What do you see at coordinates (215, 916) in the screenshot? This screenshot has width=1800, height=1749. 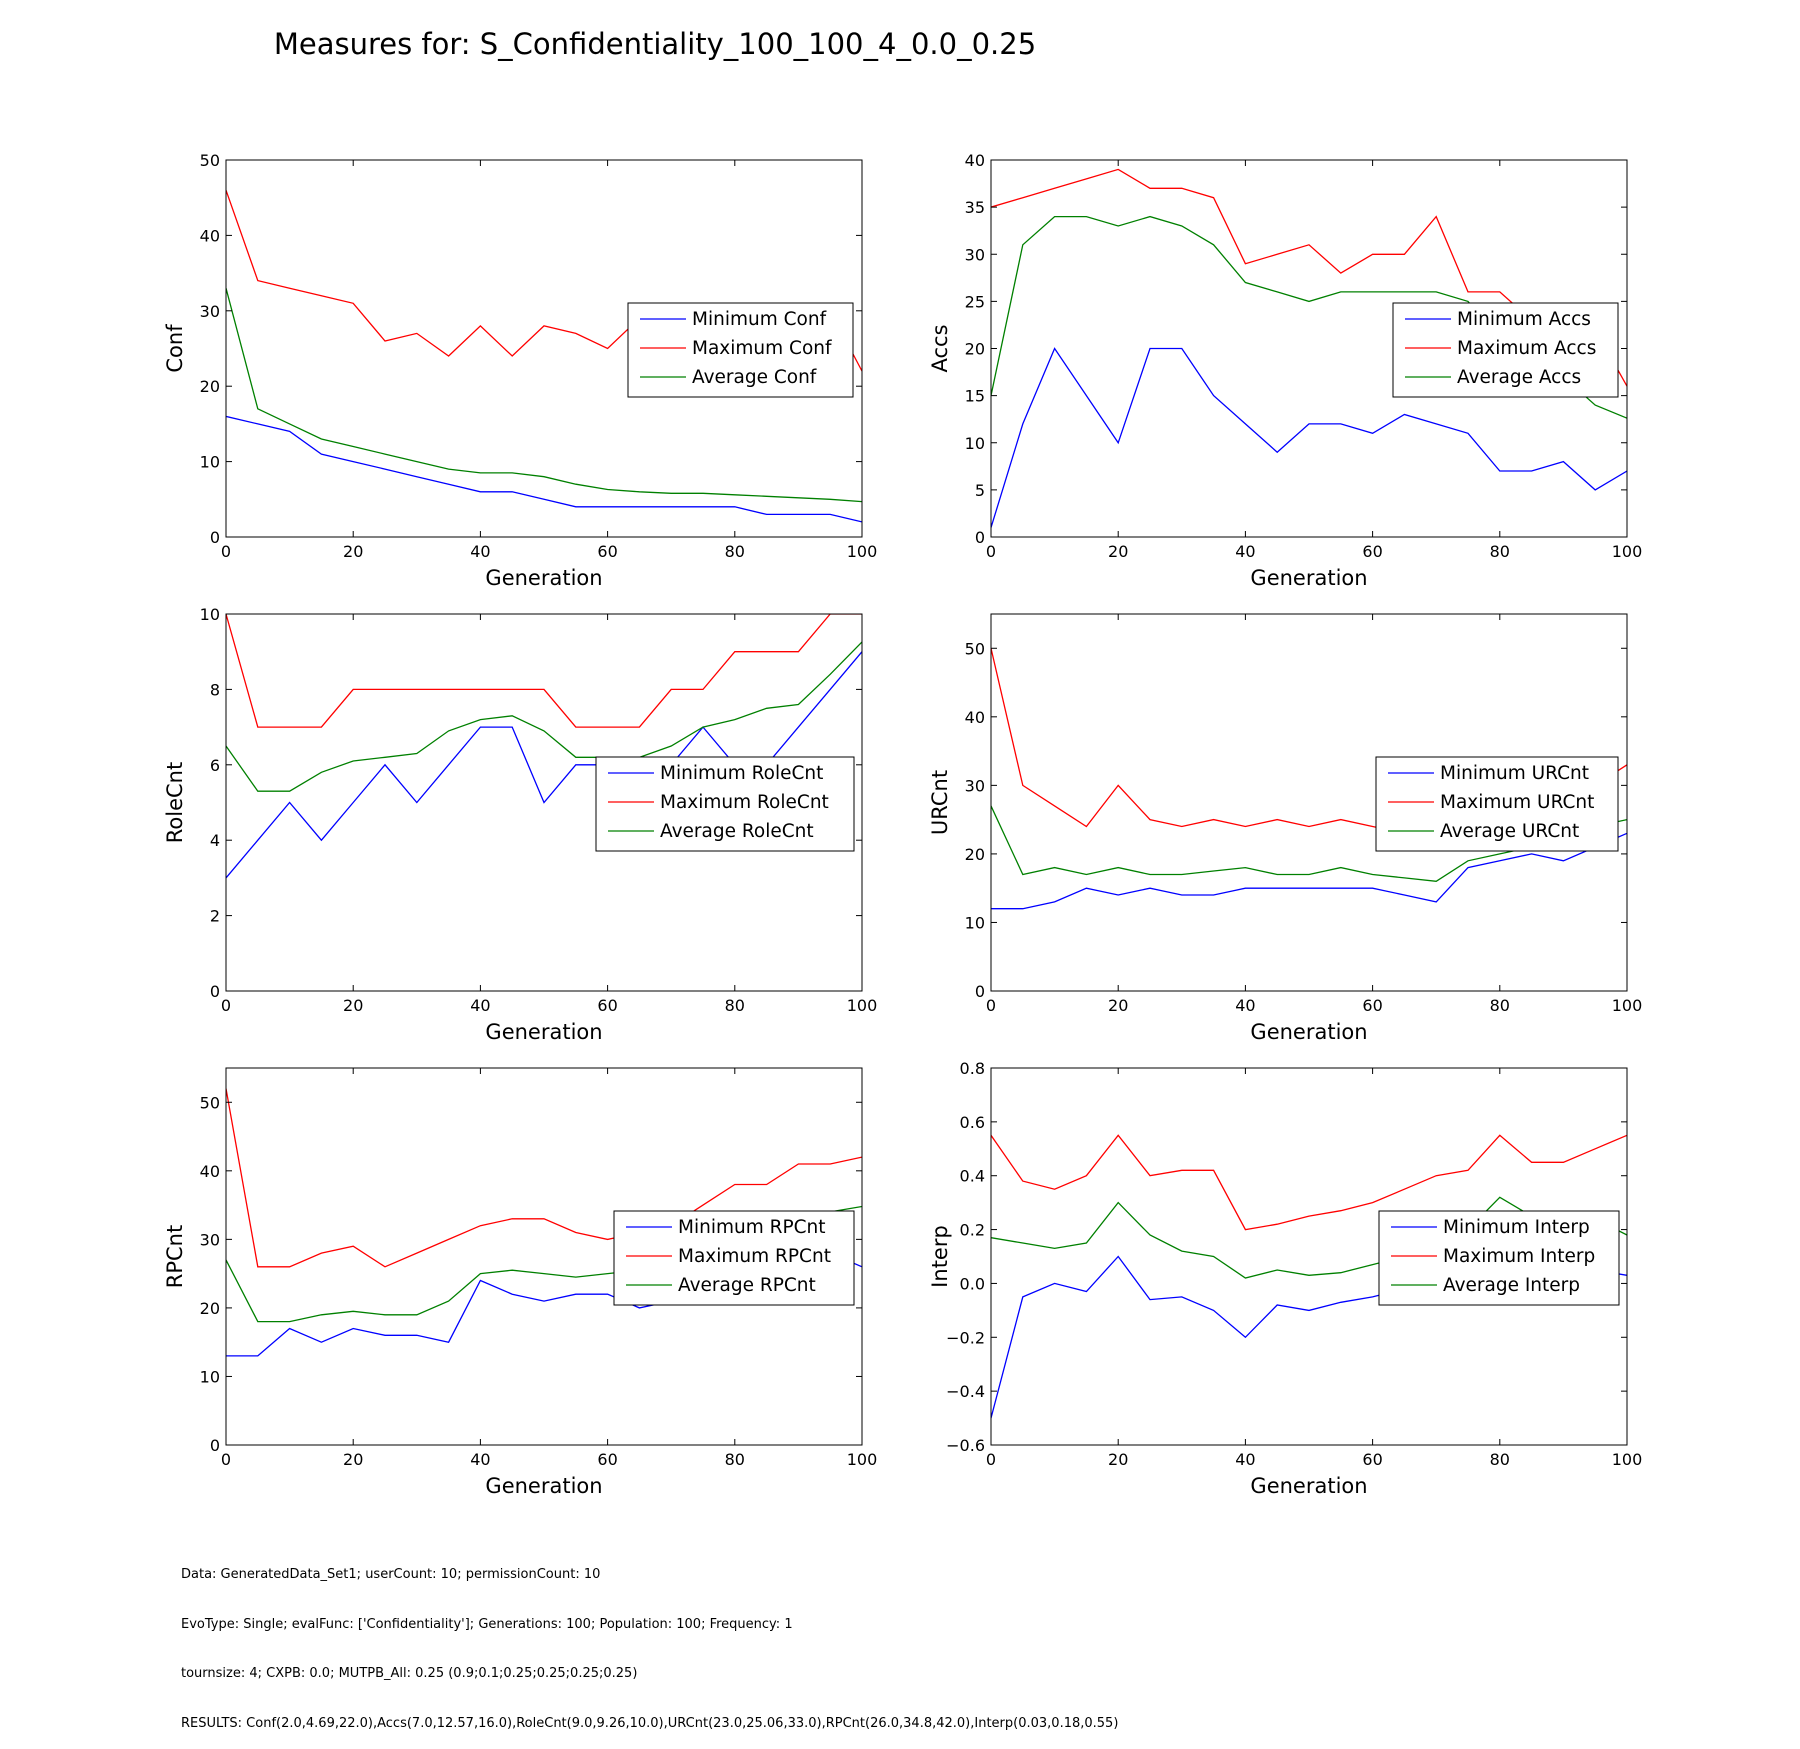 I see `y-tick-label: 2` at bounding box center [215, 916].